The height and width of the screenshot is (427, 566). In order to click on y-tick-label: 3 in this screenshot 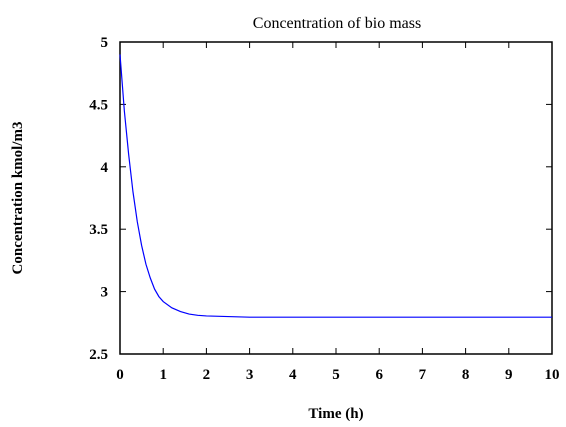, I will do `click(105, 293)`.